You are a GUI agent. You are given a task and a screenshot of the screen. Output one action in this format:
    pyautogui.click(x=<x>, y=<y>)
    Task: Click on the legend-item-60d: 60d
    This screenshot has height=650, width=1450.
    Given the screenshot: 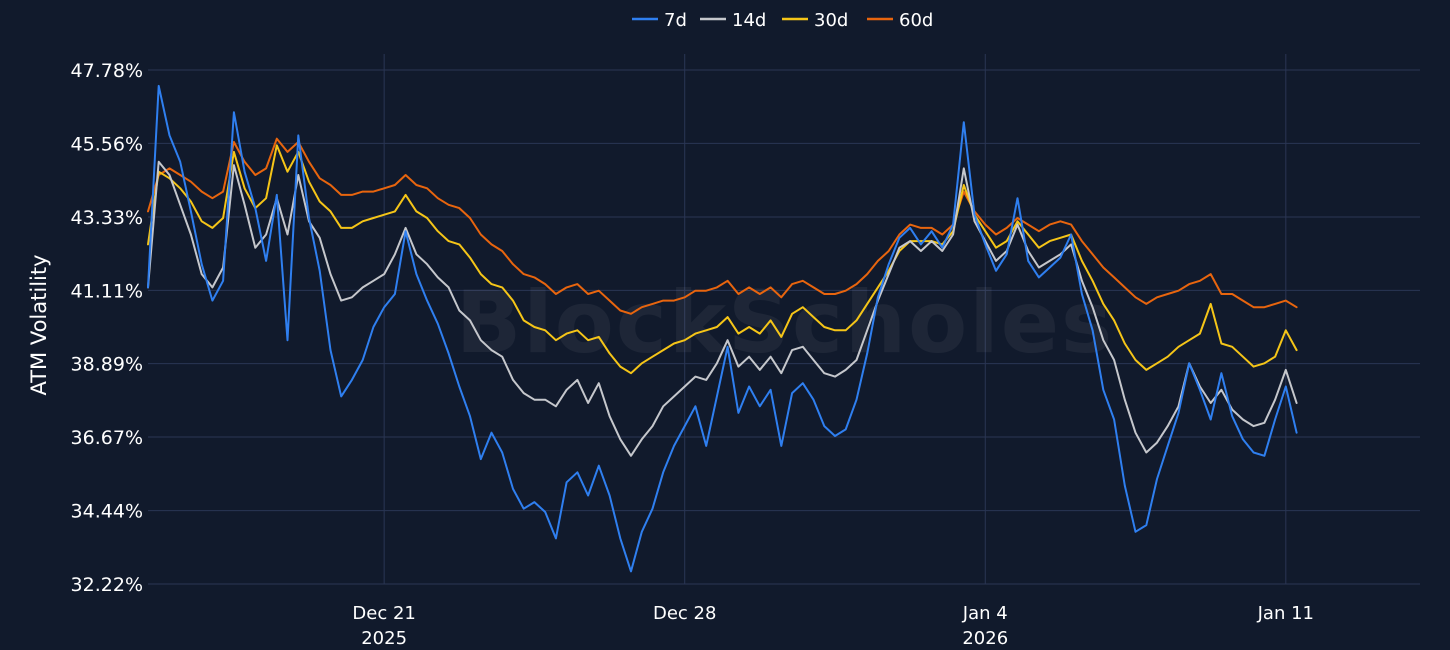 What is the action you would take?
    pyautogui.click(x=900, y=20)
    